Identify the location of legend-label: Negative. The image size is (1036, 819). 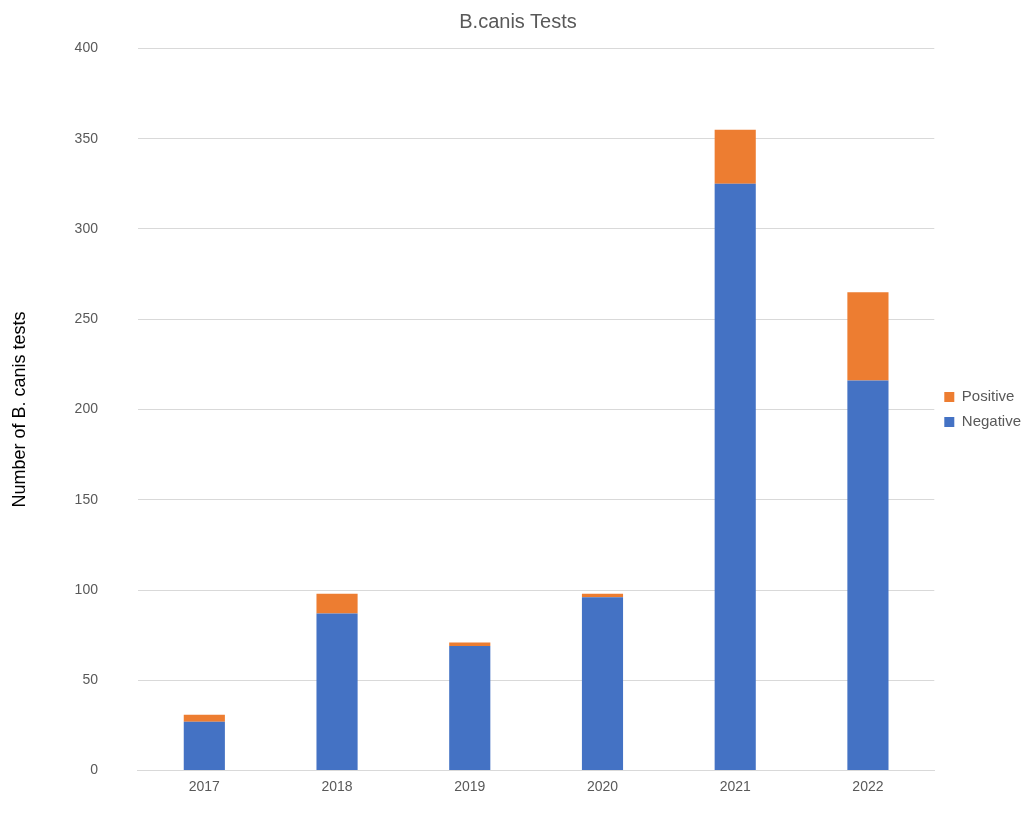
(991, 421).